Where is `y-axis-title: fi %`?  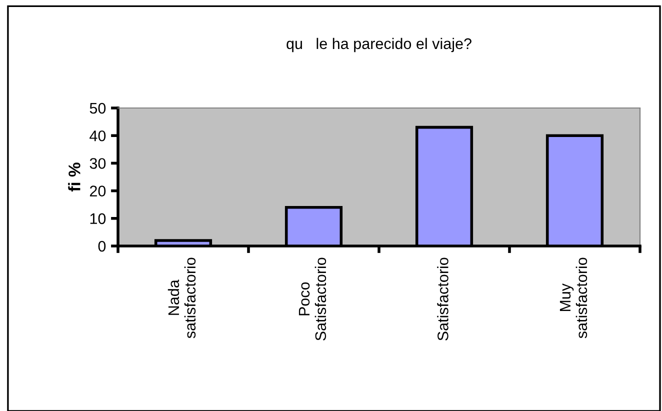
y-axis-title: fi % is located at coordinates (74, 177).